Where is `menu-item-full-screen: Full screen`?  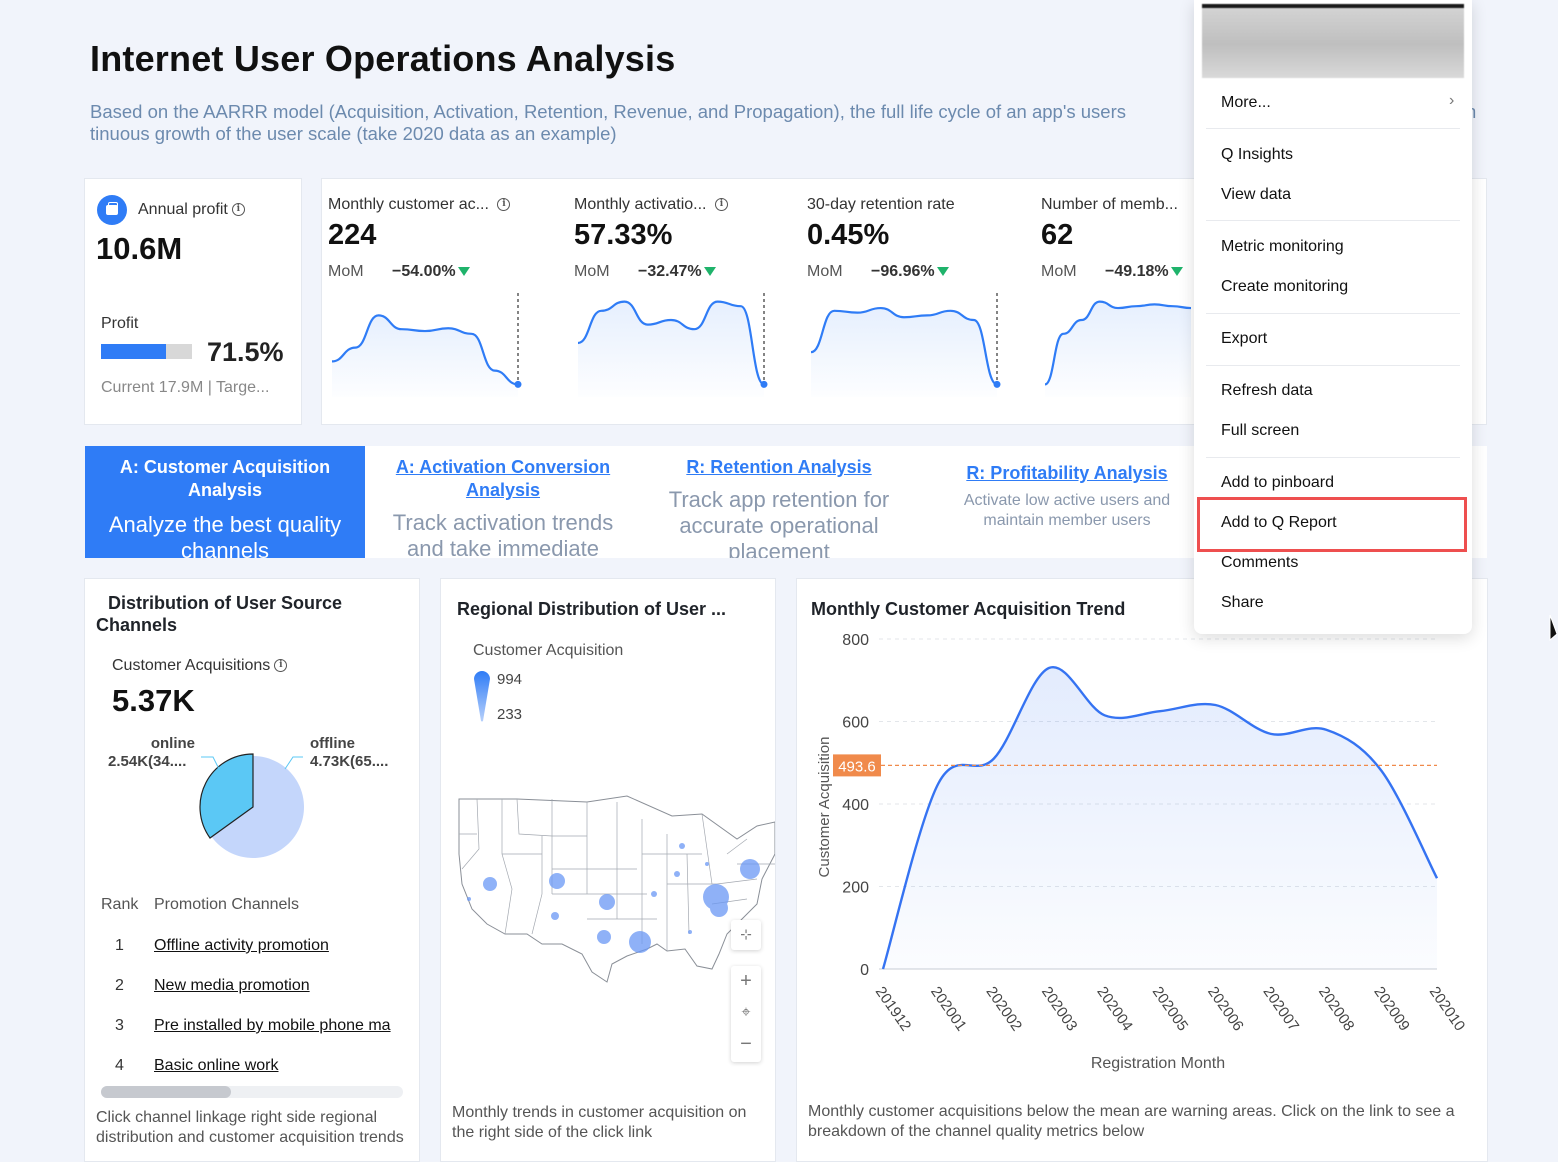 menu-item-full-screen: Full screen is located at coordinates (1260, 430).